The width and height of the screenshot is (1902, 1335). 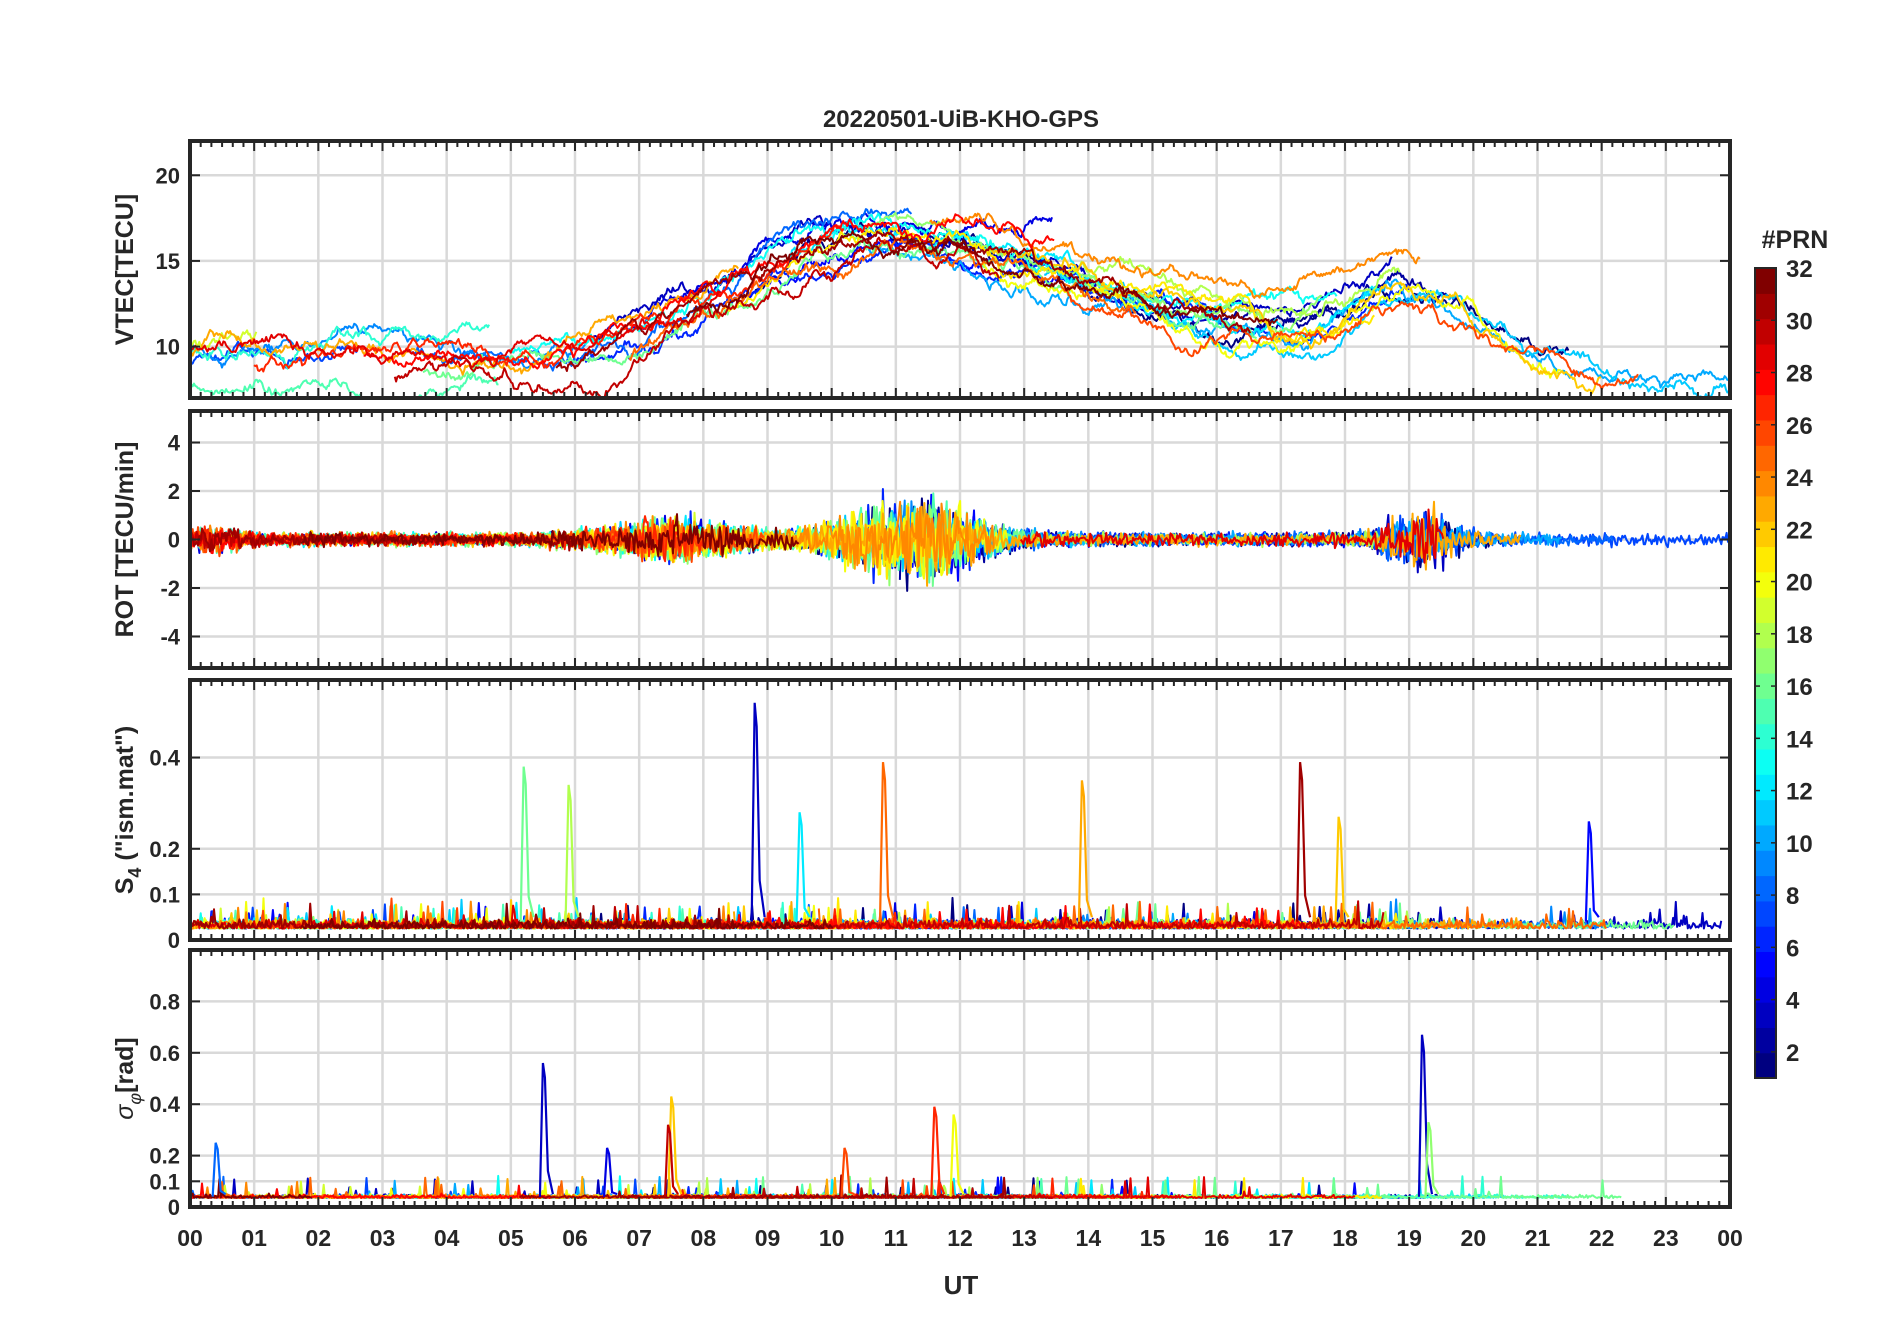 I want to click on x-tick-label: 10, so click(x=832, y=1238).